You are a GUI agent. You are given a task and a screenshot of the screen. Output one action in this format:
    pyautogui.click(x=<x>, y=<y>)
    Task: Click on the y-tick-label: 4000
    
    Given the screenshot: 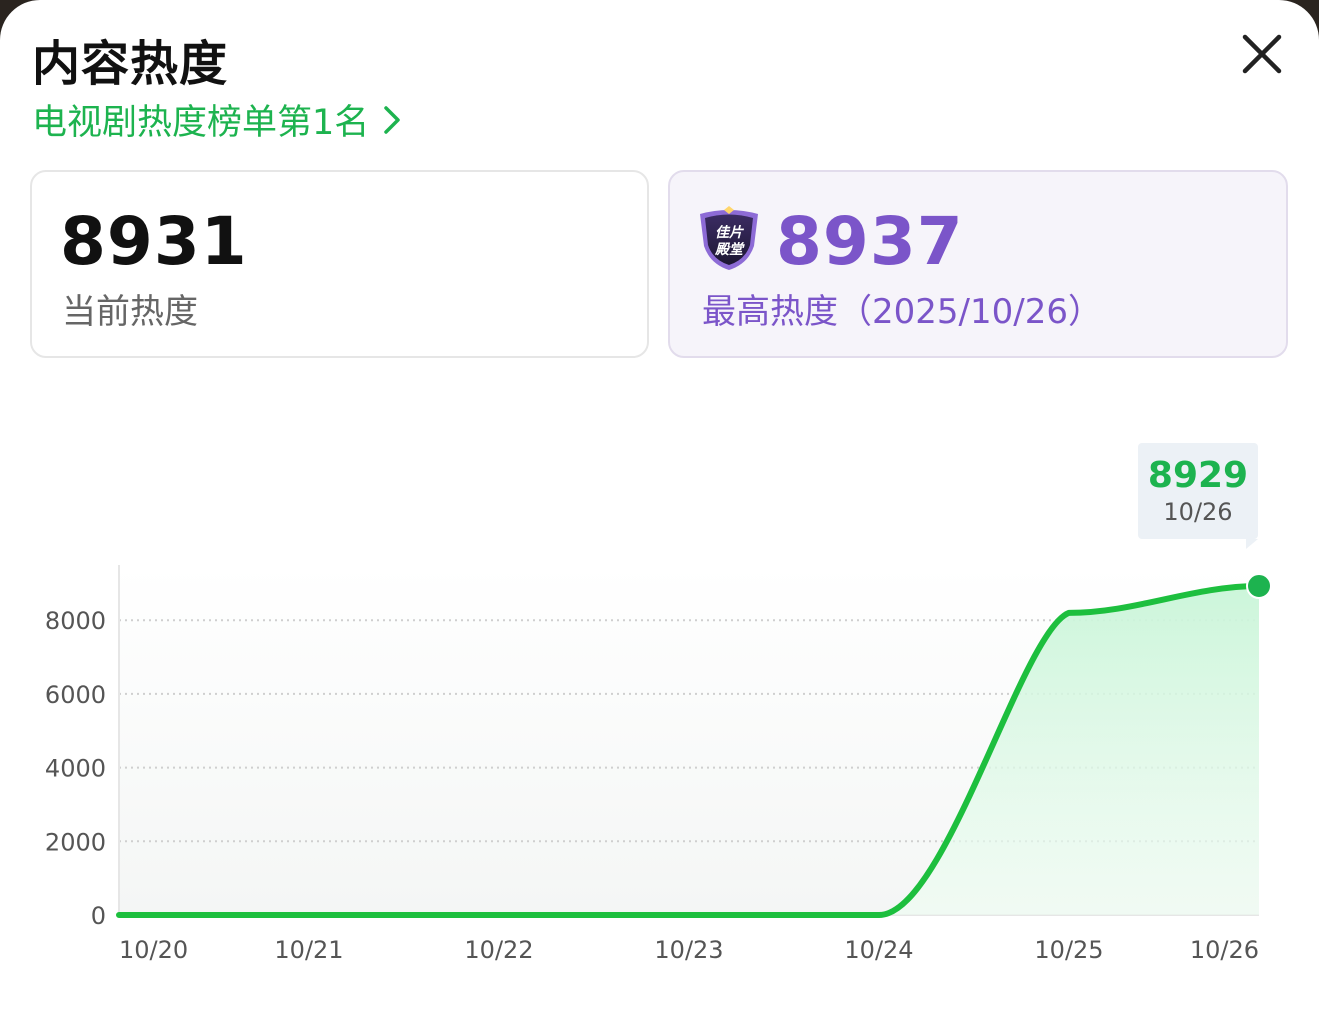 What is the action you would take?
    pyautogui.click(x=75, y=769)
    